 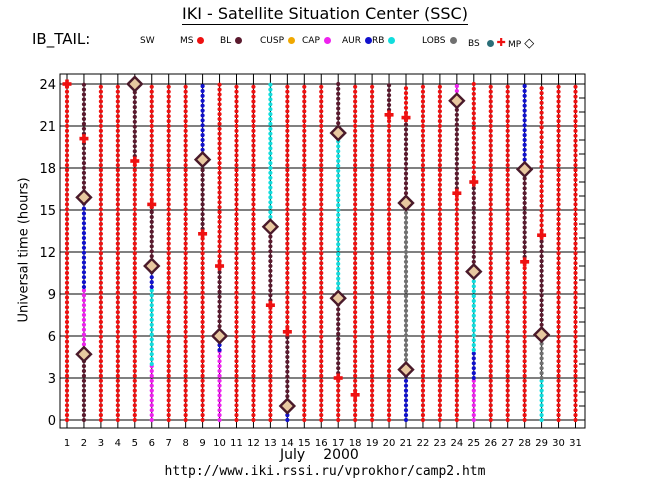 What do you see at coordinates (293, 455) in the screenshot?
I see `month-label: July` at bounding box center [293, 455].